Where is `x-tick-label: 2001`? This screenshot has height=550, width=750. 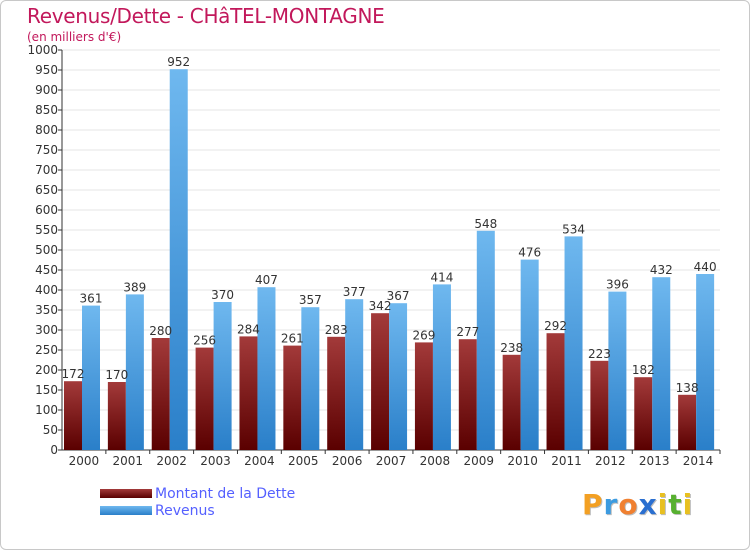 x-tick-label: 2001 is located at coordinates (128, 461).